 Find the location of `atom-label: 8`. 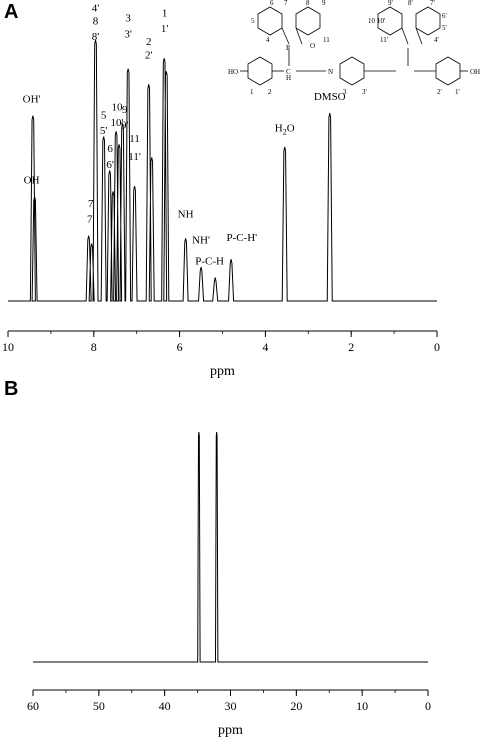

atom-label: 8 is located at coordinates (308, 3).